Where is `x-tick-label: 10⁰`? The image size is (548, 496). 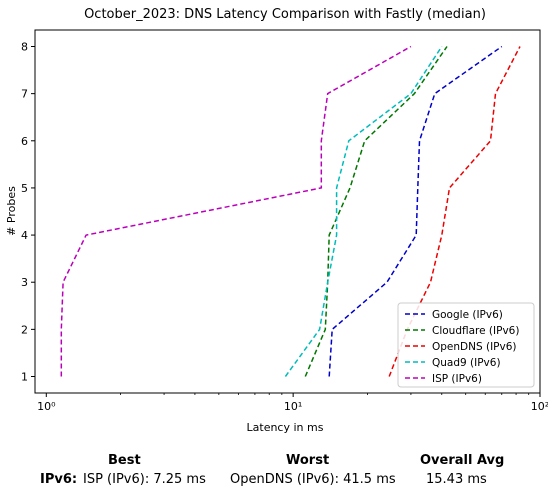 x-tick-label: 10⁰ is located at coordinates (46, 406).